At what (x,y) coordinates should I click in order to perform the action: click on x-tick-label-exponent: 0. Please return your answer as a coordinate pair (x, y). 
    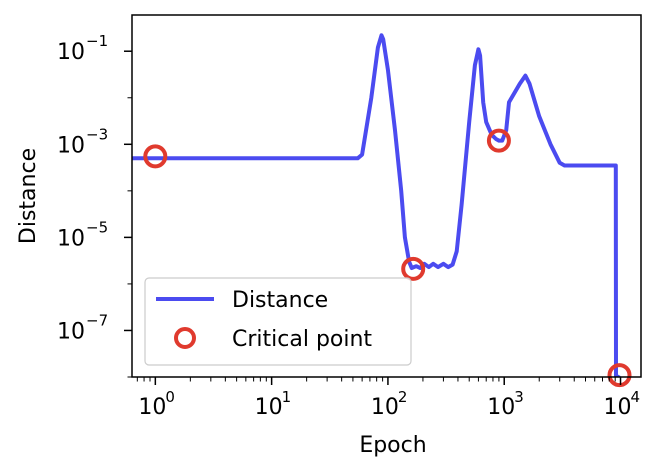
    Looking at the image, I should click on (170, 397).